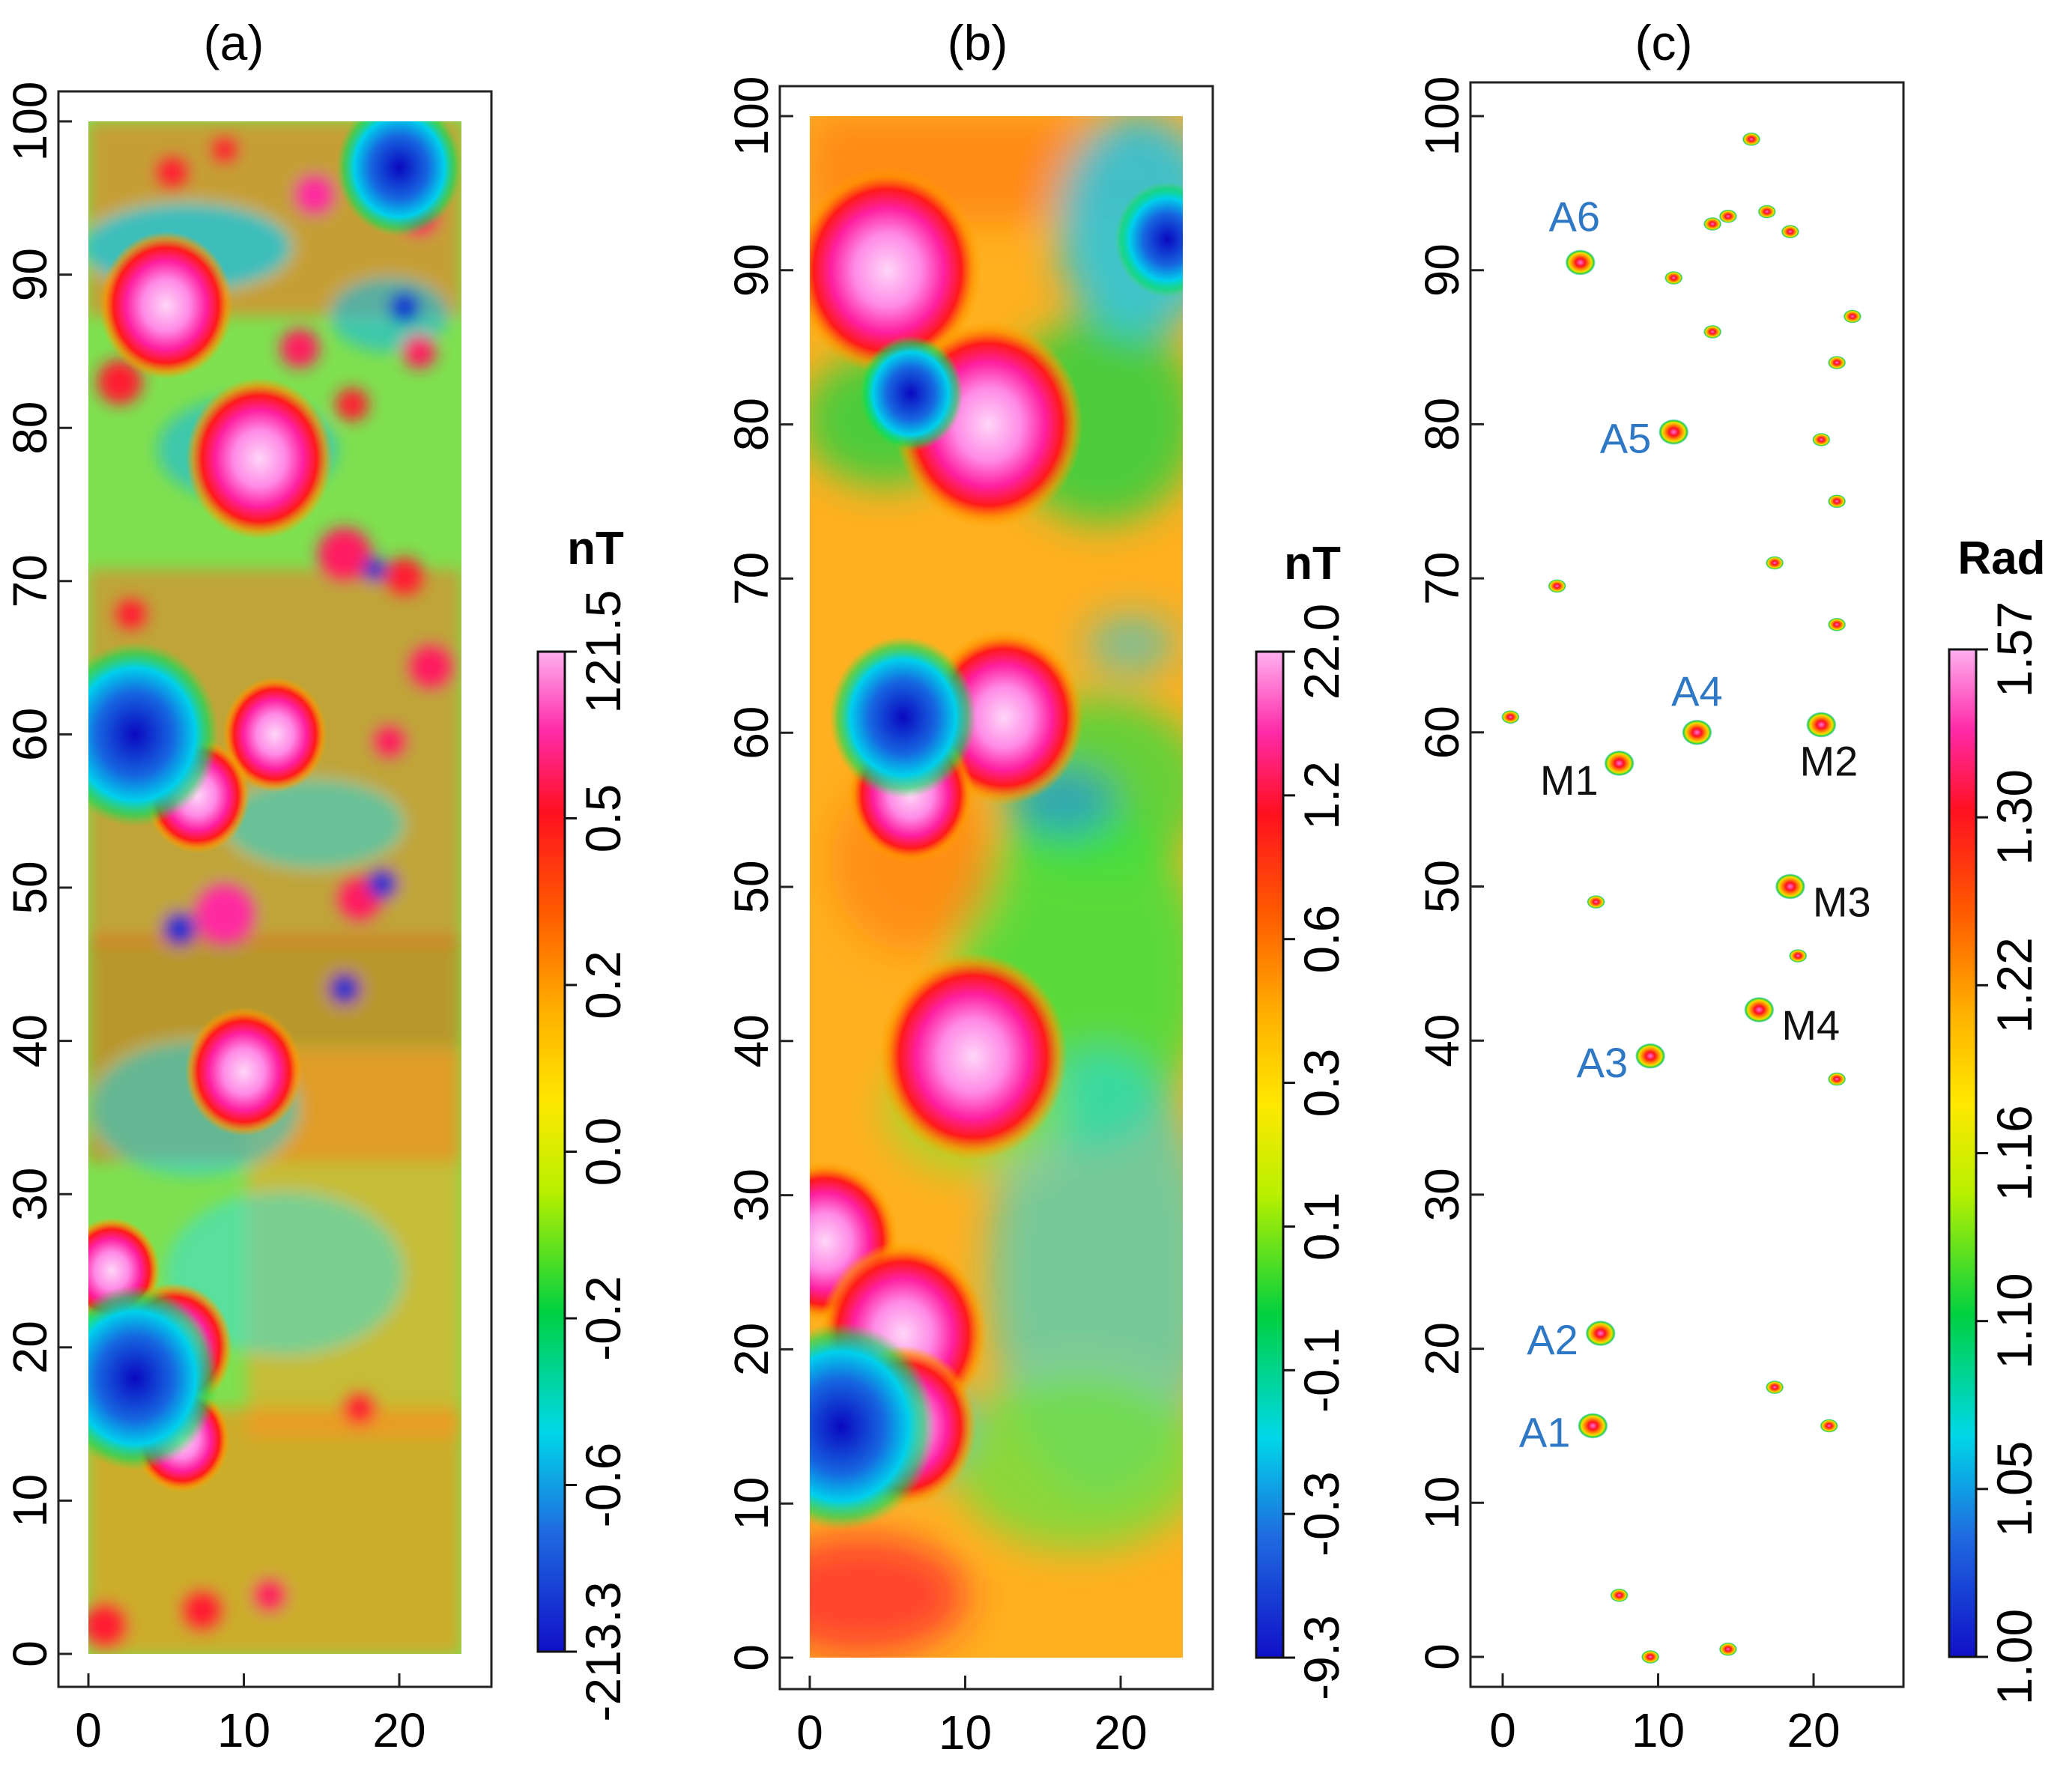 This screenshot has width=2072, height=1770. I want to click on colorbar-tick-label: 1.16, so click(2015, 1153).